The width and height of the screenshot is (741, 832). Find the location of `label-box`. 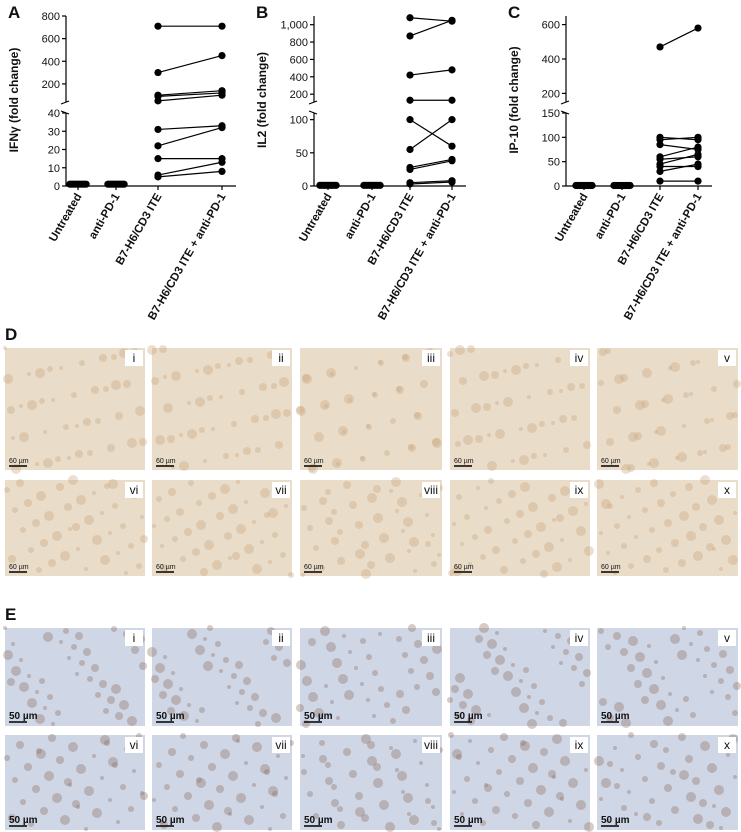

label-box is located at coordinates (727, 358).